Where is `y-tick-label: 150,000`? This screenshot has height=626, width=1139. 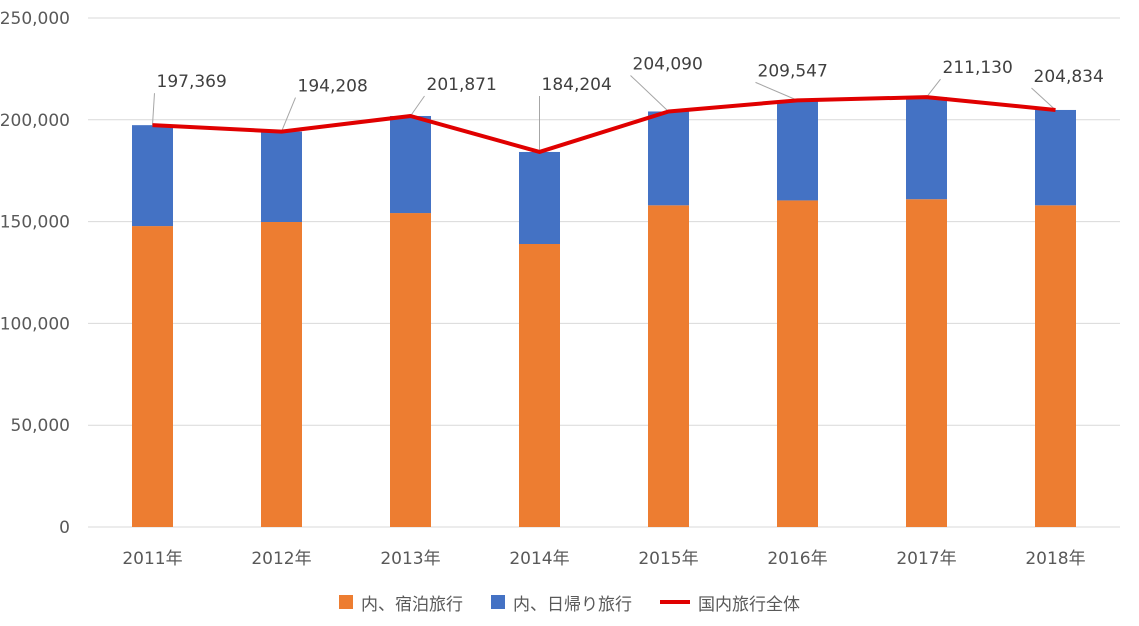 y-tick-label: 150,000 is located at coordinates (35, 223).